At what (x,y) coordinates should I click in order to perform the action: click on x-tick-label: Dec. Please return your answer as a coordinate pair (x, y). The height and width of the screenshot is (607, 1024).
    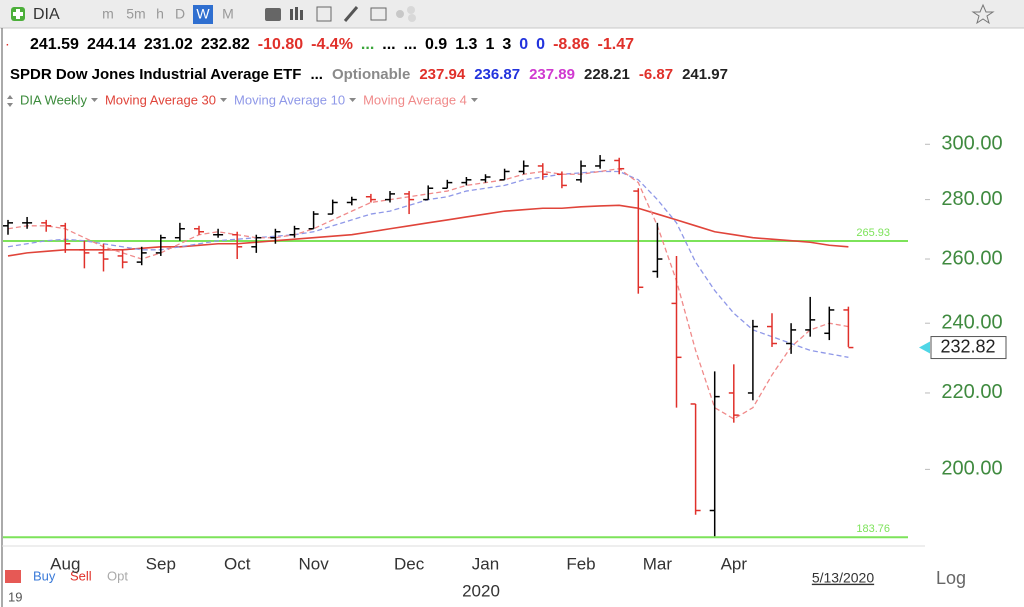
    Looking at the image, I should click on (409, 563).